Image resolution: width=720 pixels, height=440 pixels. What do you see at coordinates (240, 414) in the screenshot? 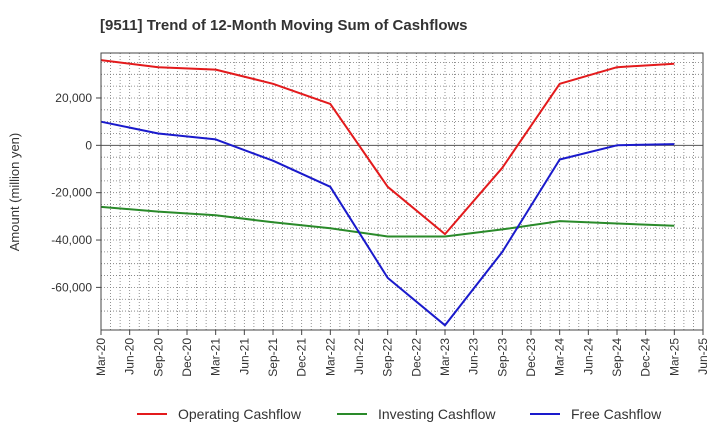
I see `legend-label: Operating Cashflow` at bounding box center [240, 414].